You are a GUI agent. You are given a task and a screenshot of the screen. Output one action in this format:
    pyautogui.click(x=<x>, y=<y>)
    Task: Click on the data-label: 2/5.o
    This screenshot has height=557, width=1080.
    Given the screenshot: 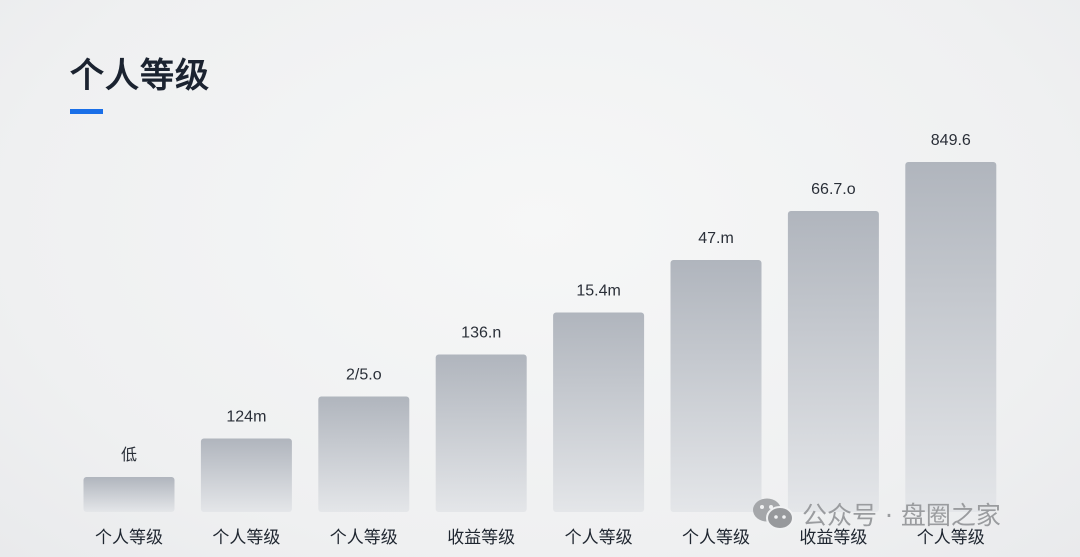 What is the action you would take?
    pyautogui.click(x=364, y=375)
    